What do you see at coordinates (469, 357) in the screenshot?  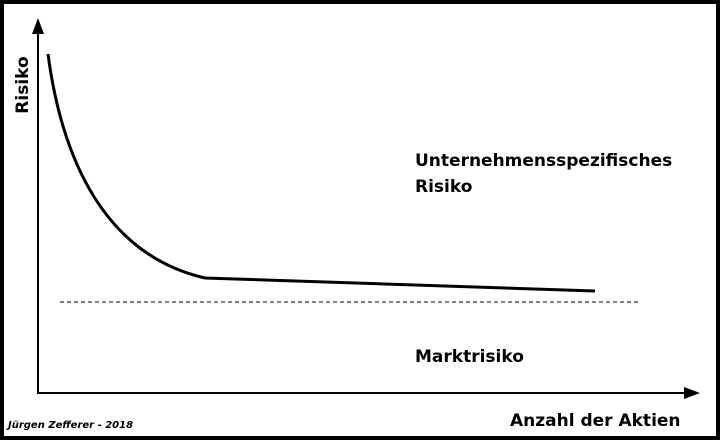 I see `region-label: Marktrisiko` at bounding box center [469, 357].